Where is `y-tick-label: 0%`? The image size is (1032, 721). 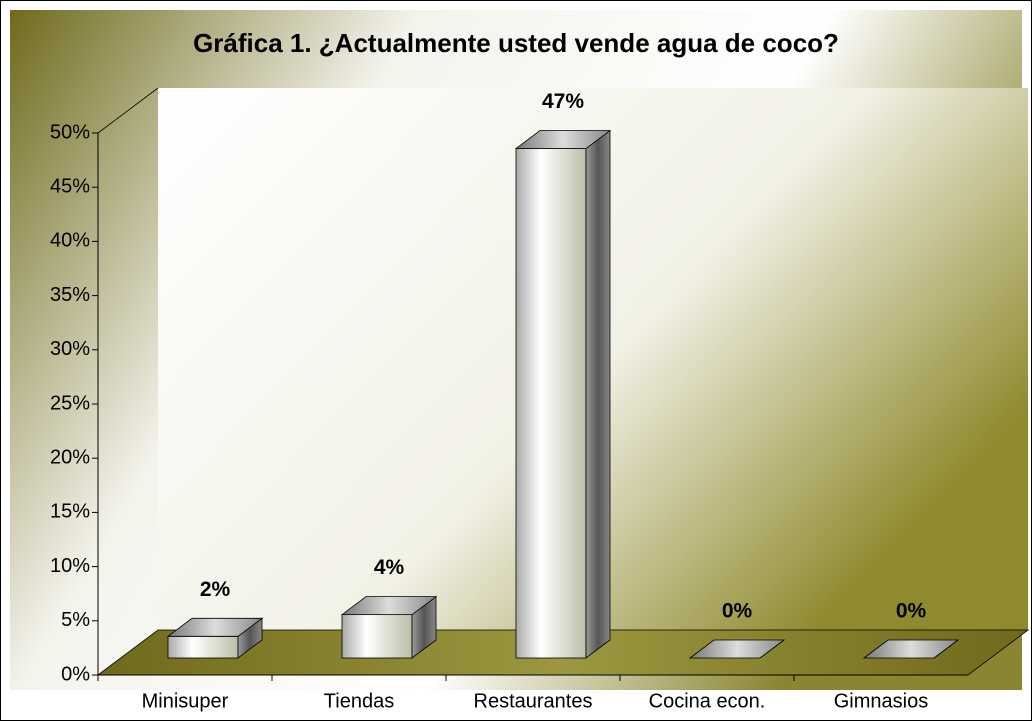
y-tick-label: 0% is located at coordinates (75, 674).